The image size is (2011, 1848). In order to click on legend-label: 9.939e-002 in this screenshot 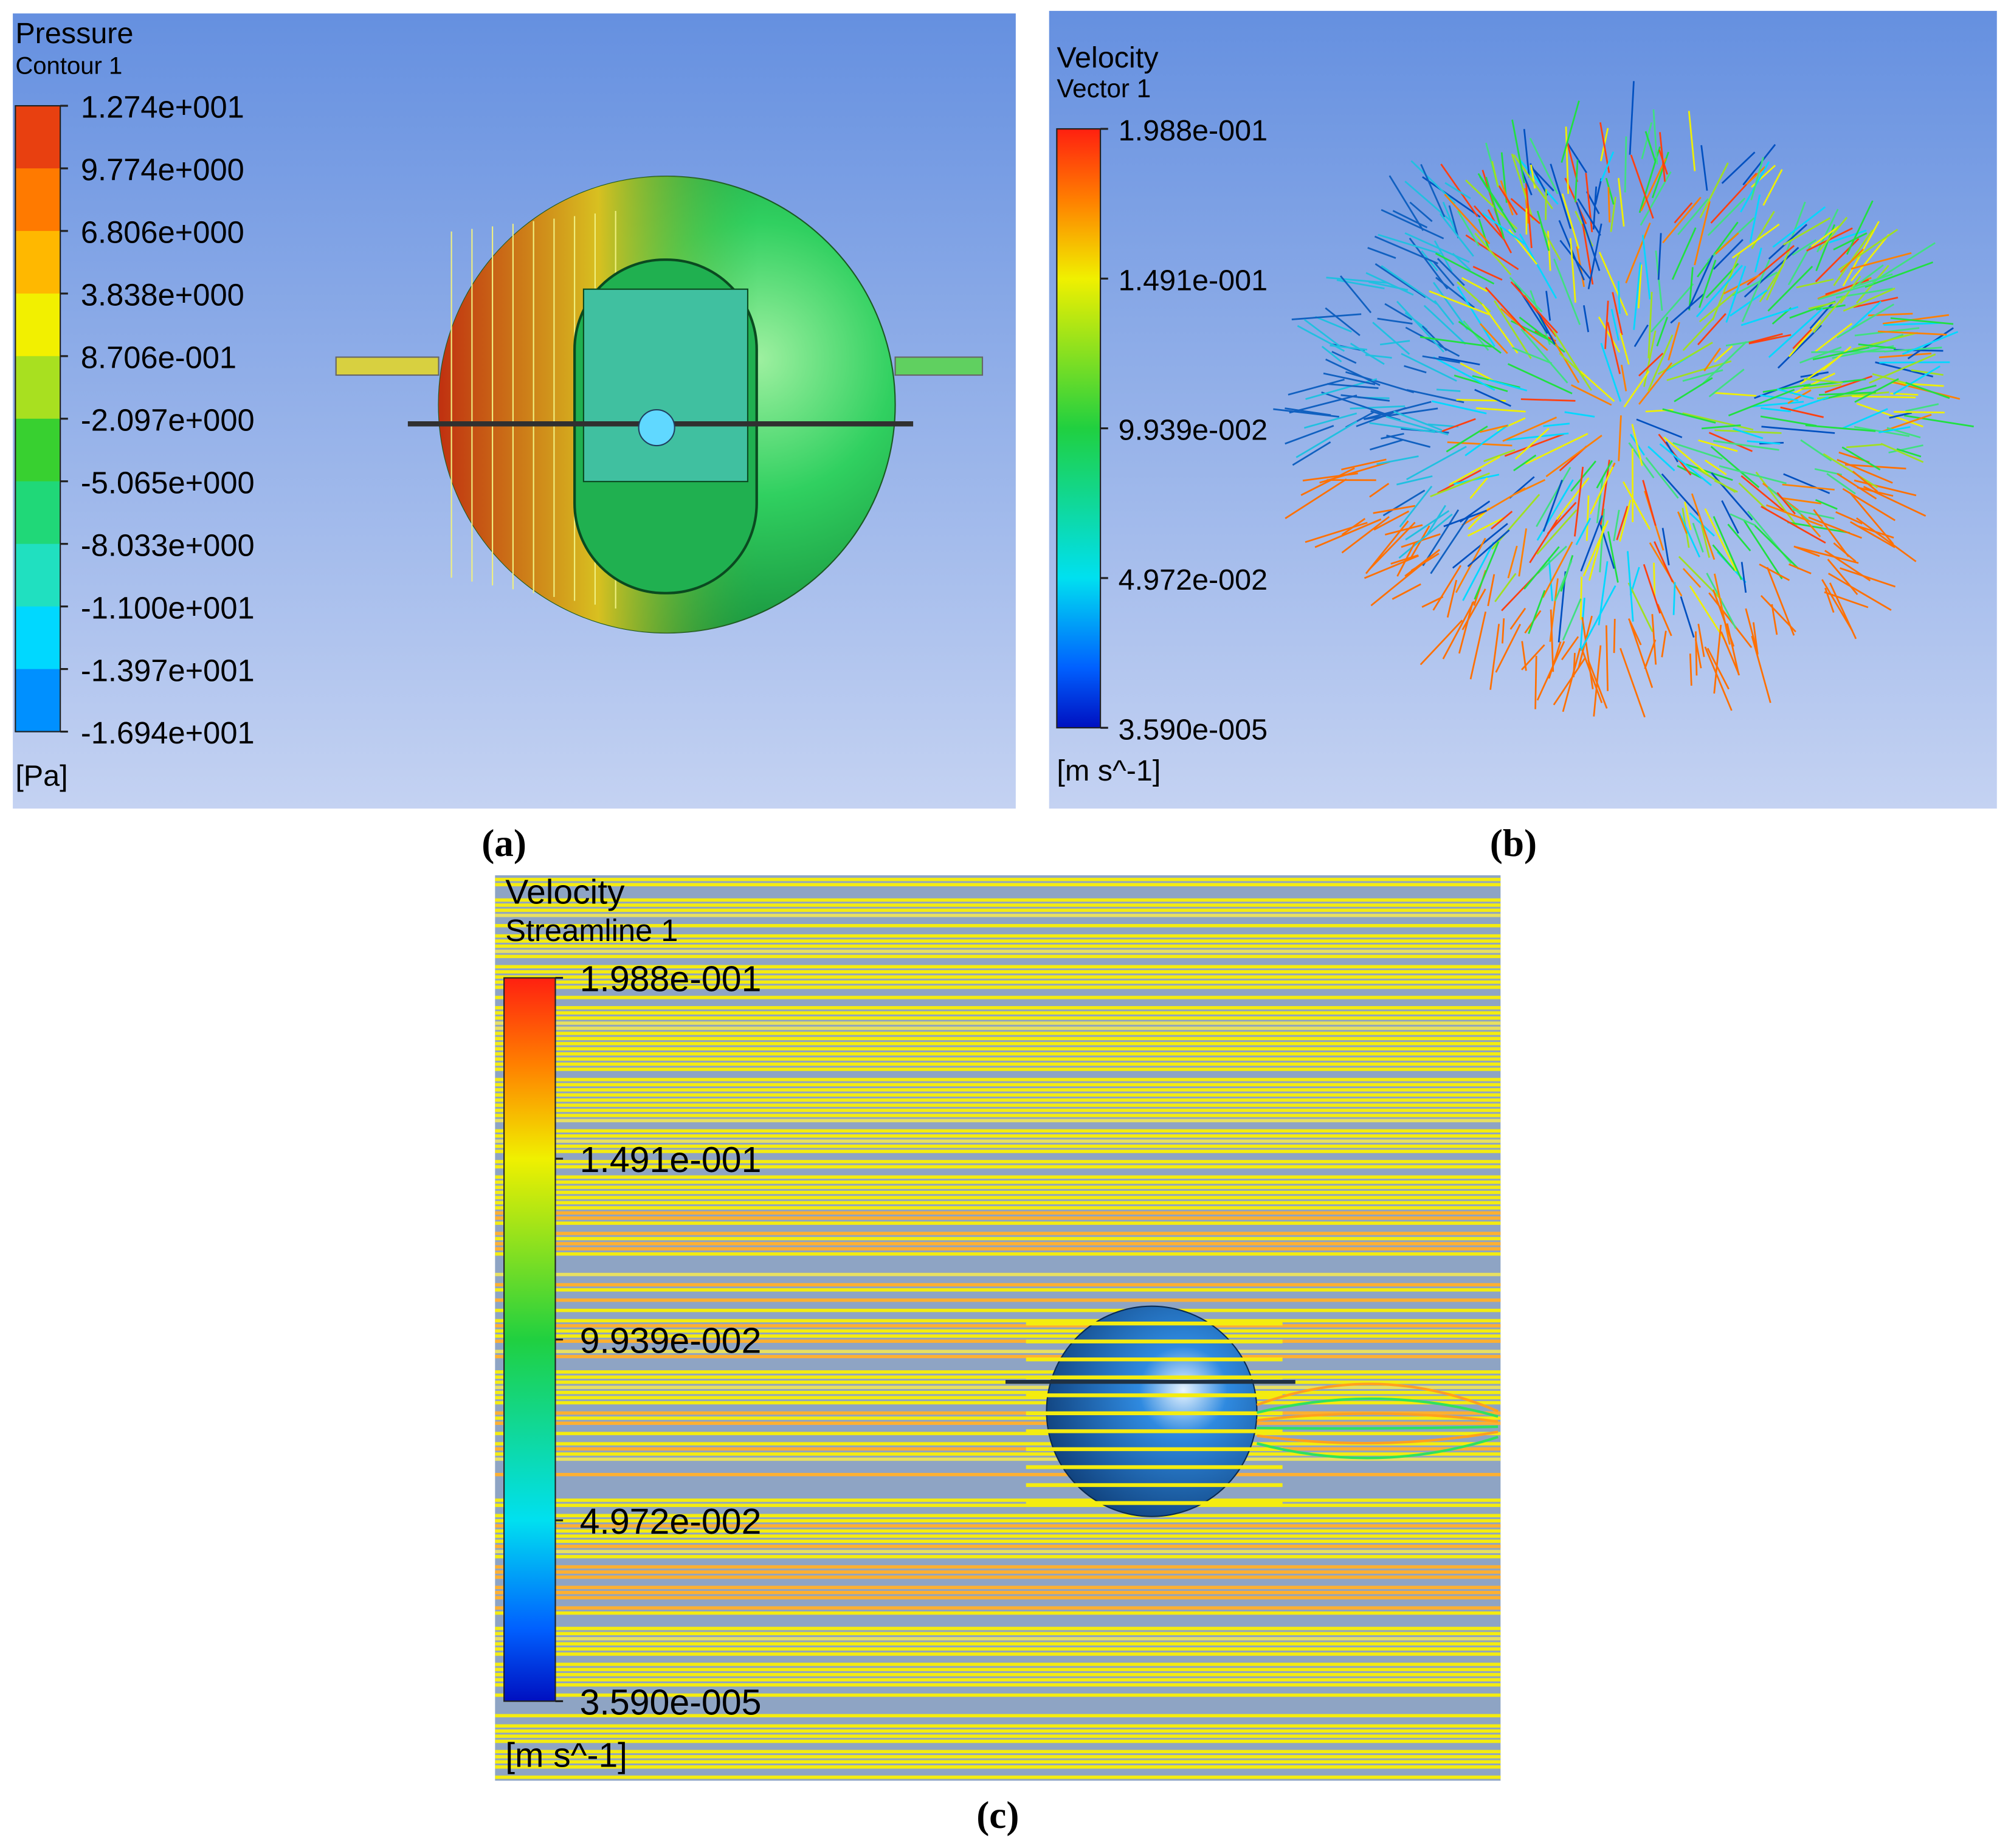, I will do `click(671, 1340)`.